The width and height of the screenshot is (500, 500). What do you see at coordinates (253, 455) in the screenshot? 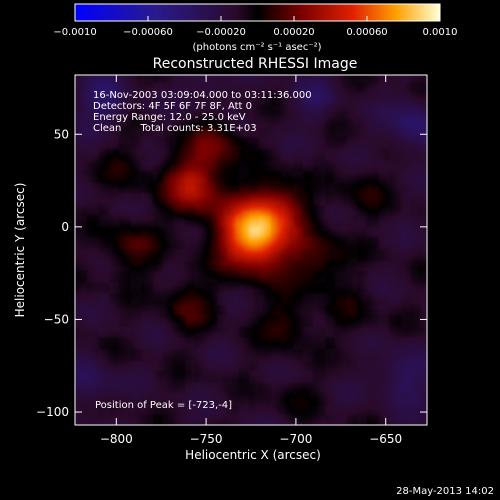
I see `x-axis-label: Heliocentric X (arcsec)` at bounding box center [253, 455].